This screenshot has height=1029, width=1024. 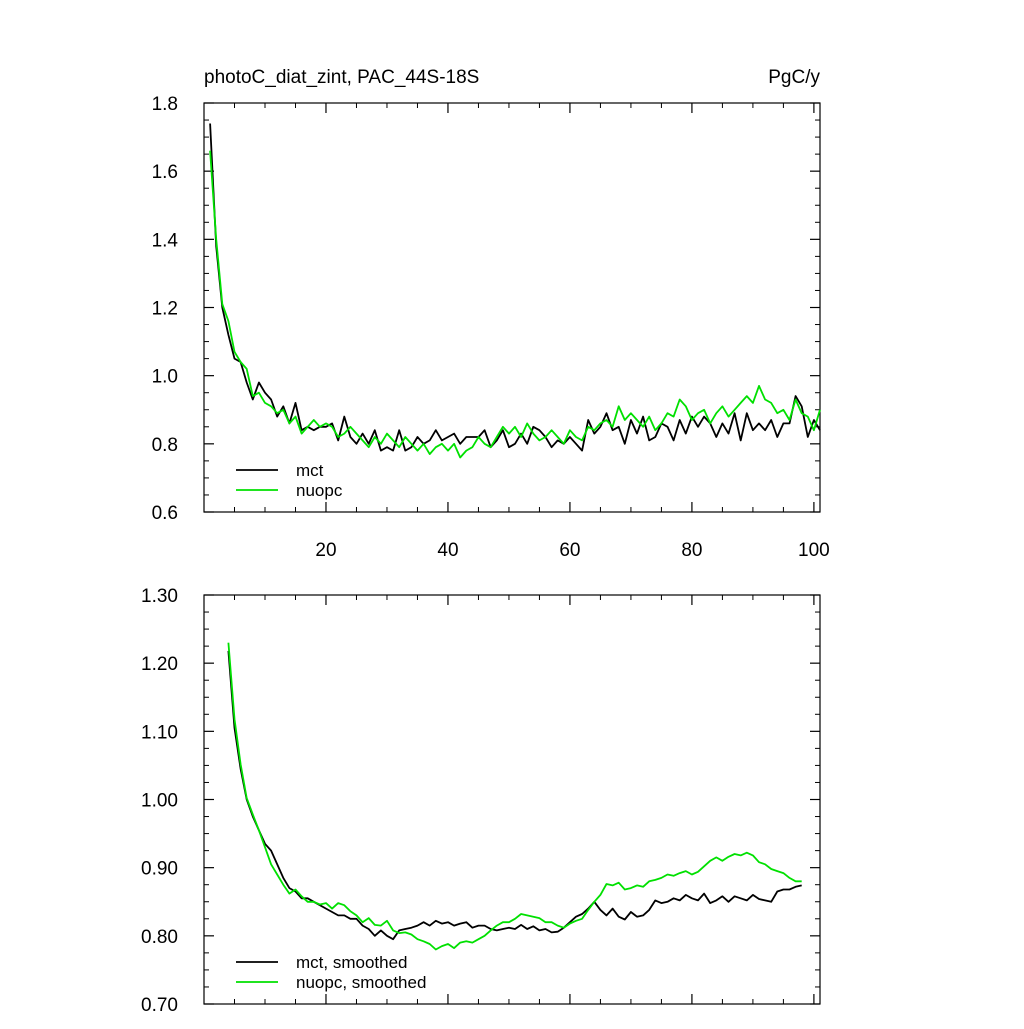 I want to click on y-tick-label: 1.10, so click(x=159, y=732).